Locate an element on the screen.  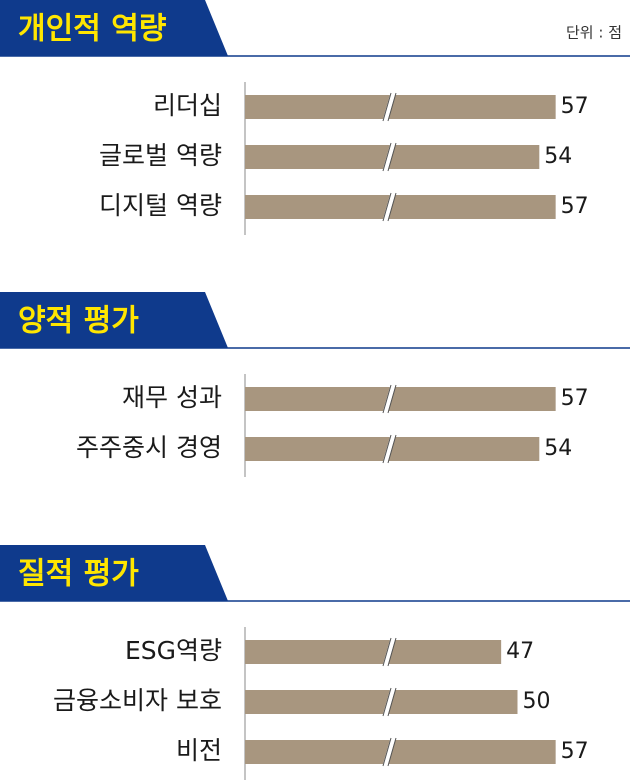
category-label: 금융소비자 보호 is located at coordinates (137, 700).